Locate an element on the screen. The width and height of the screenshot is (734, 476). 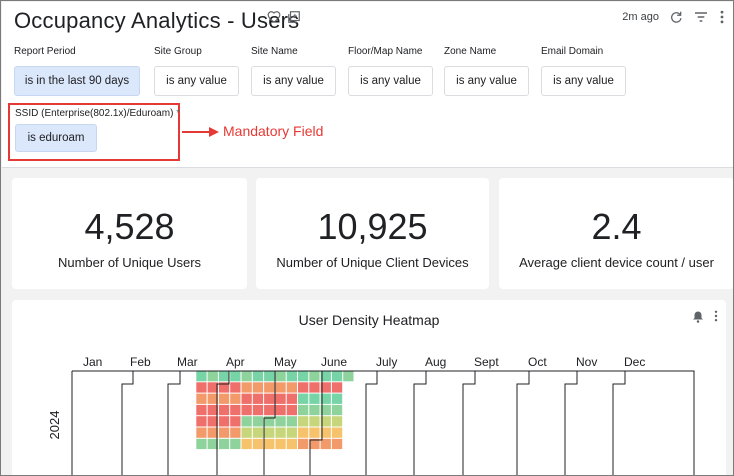
filter-email-domain: Email Domain is any value is located at coordinates (583, 71).